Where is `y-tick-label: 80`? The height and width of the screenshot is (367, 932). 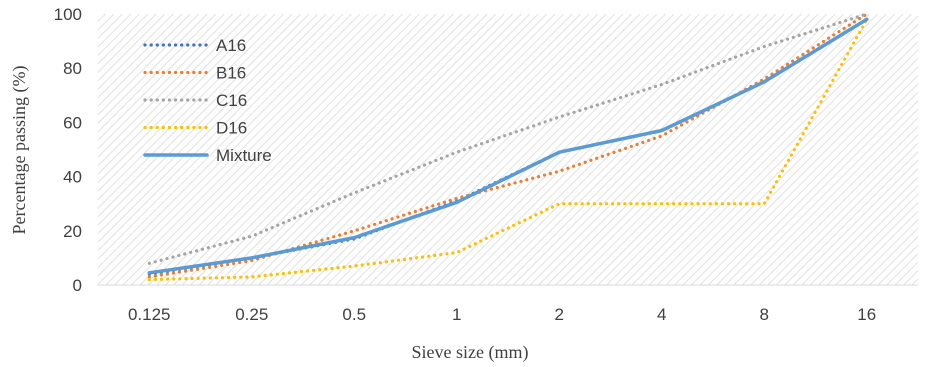
y-tick-label: 80 is located at coordinates (72, 68).